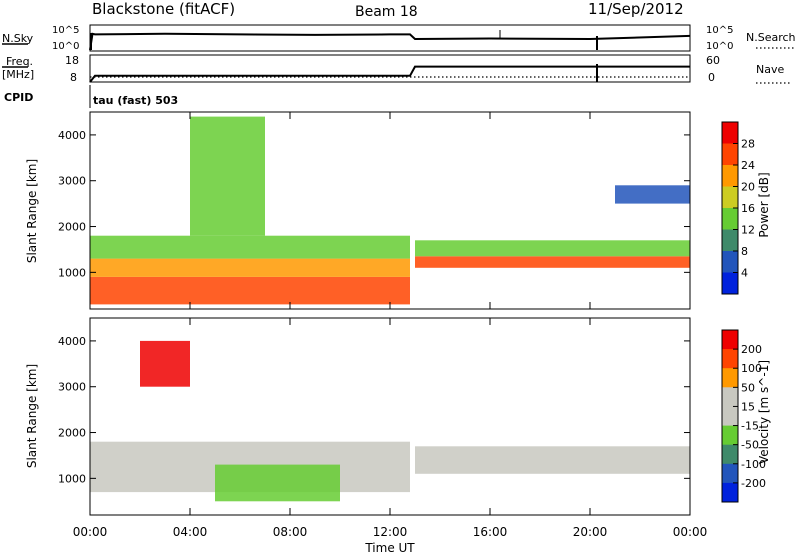 This screenshot has height=554, width=800. What do you see at coordinates (770, 69) in the screenshot?
I see `nave-label: Nave` at bounding box center [770, 69].